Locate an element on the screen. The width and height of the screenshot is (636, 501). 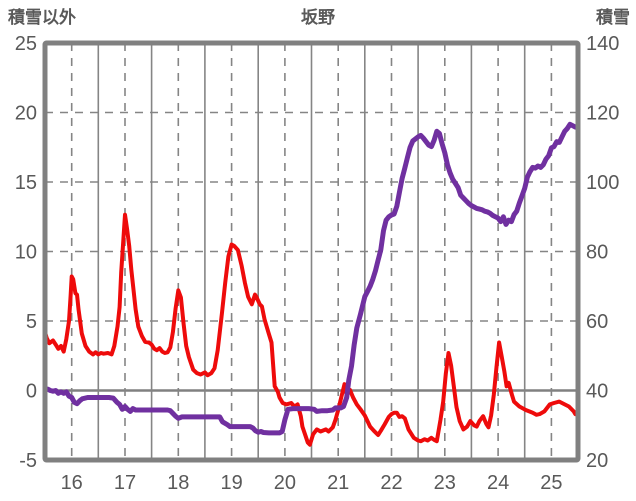
left-axis-tick-label: 5 is located at coordinates (31, 322).